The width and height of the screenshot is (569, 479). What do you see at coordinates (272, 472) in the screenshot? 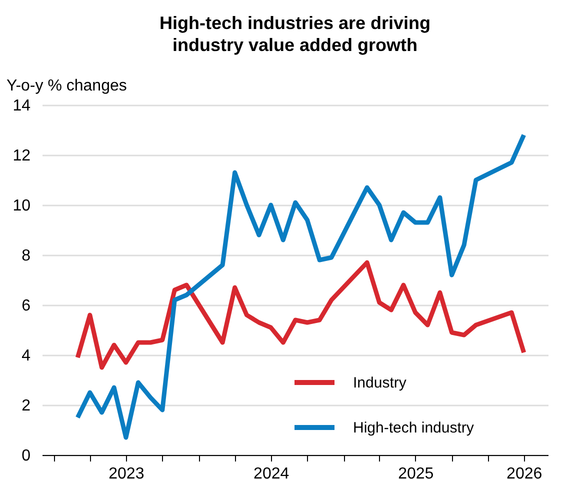
I see `x-tick-label: 2024` at bounding box center [272, 472].